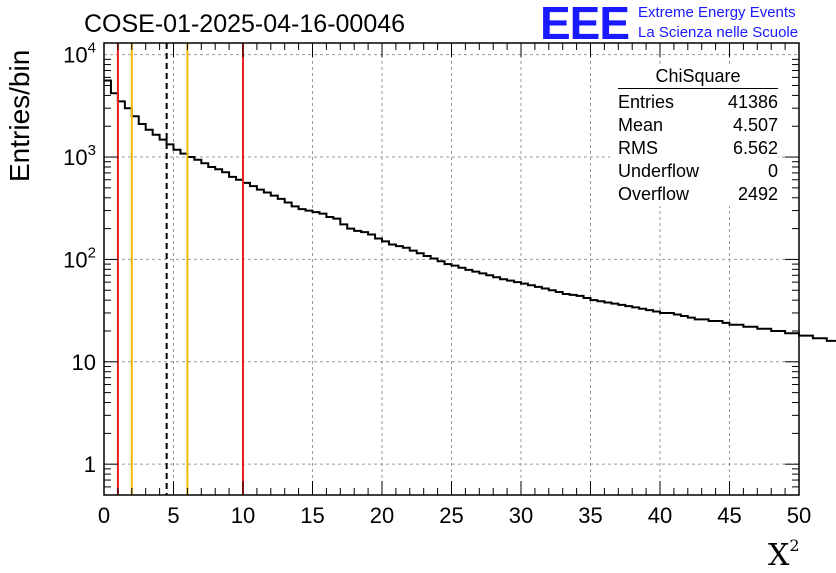  I want to click on stats-label: Entries, so click(646, 102).